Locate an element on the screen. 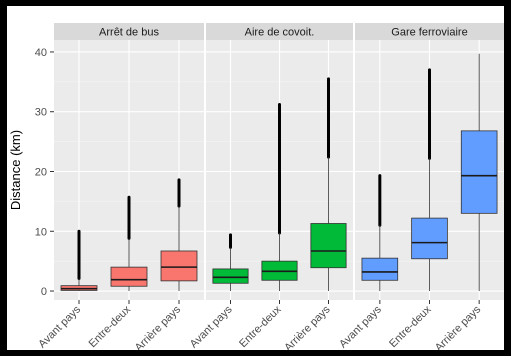  box-arr-t-de-bus-avant-pays is located at coordinates (79, 260).